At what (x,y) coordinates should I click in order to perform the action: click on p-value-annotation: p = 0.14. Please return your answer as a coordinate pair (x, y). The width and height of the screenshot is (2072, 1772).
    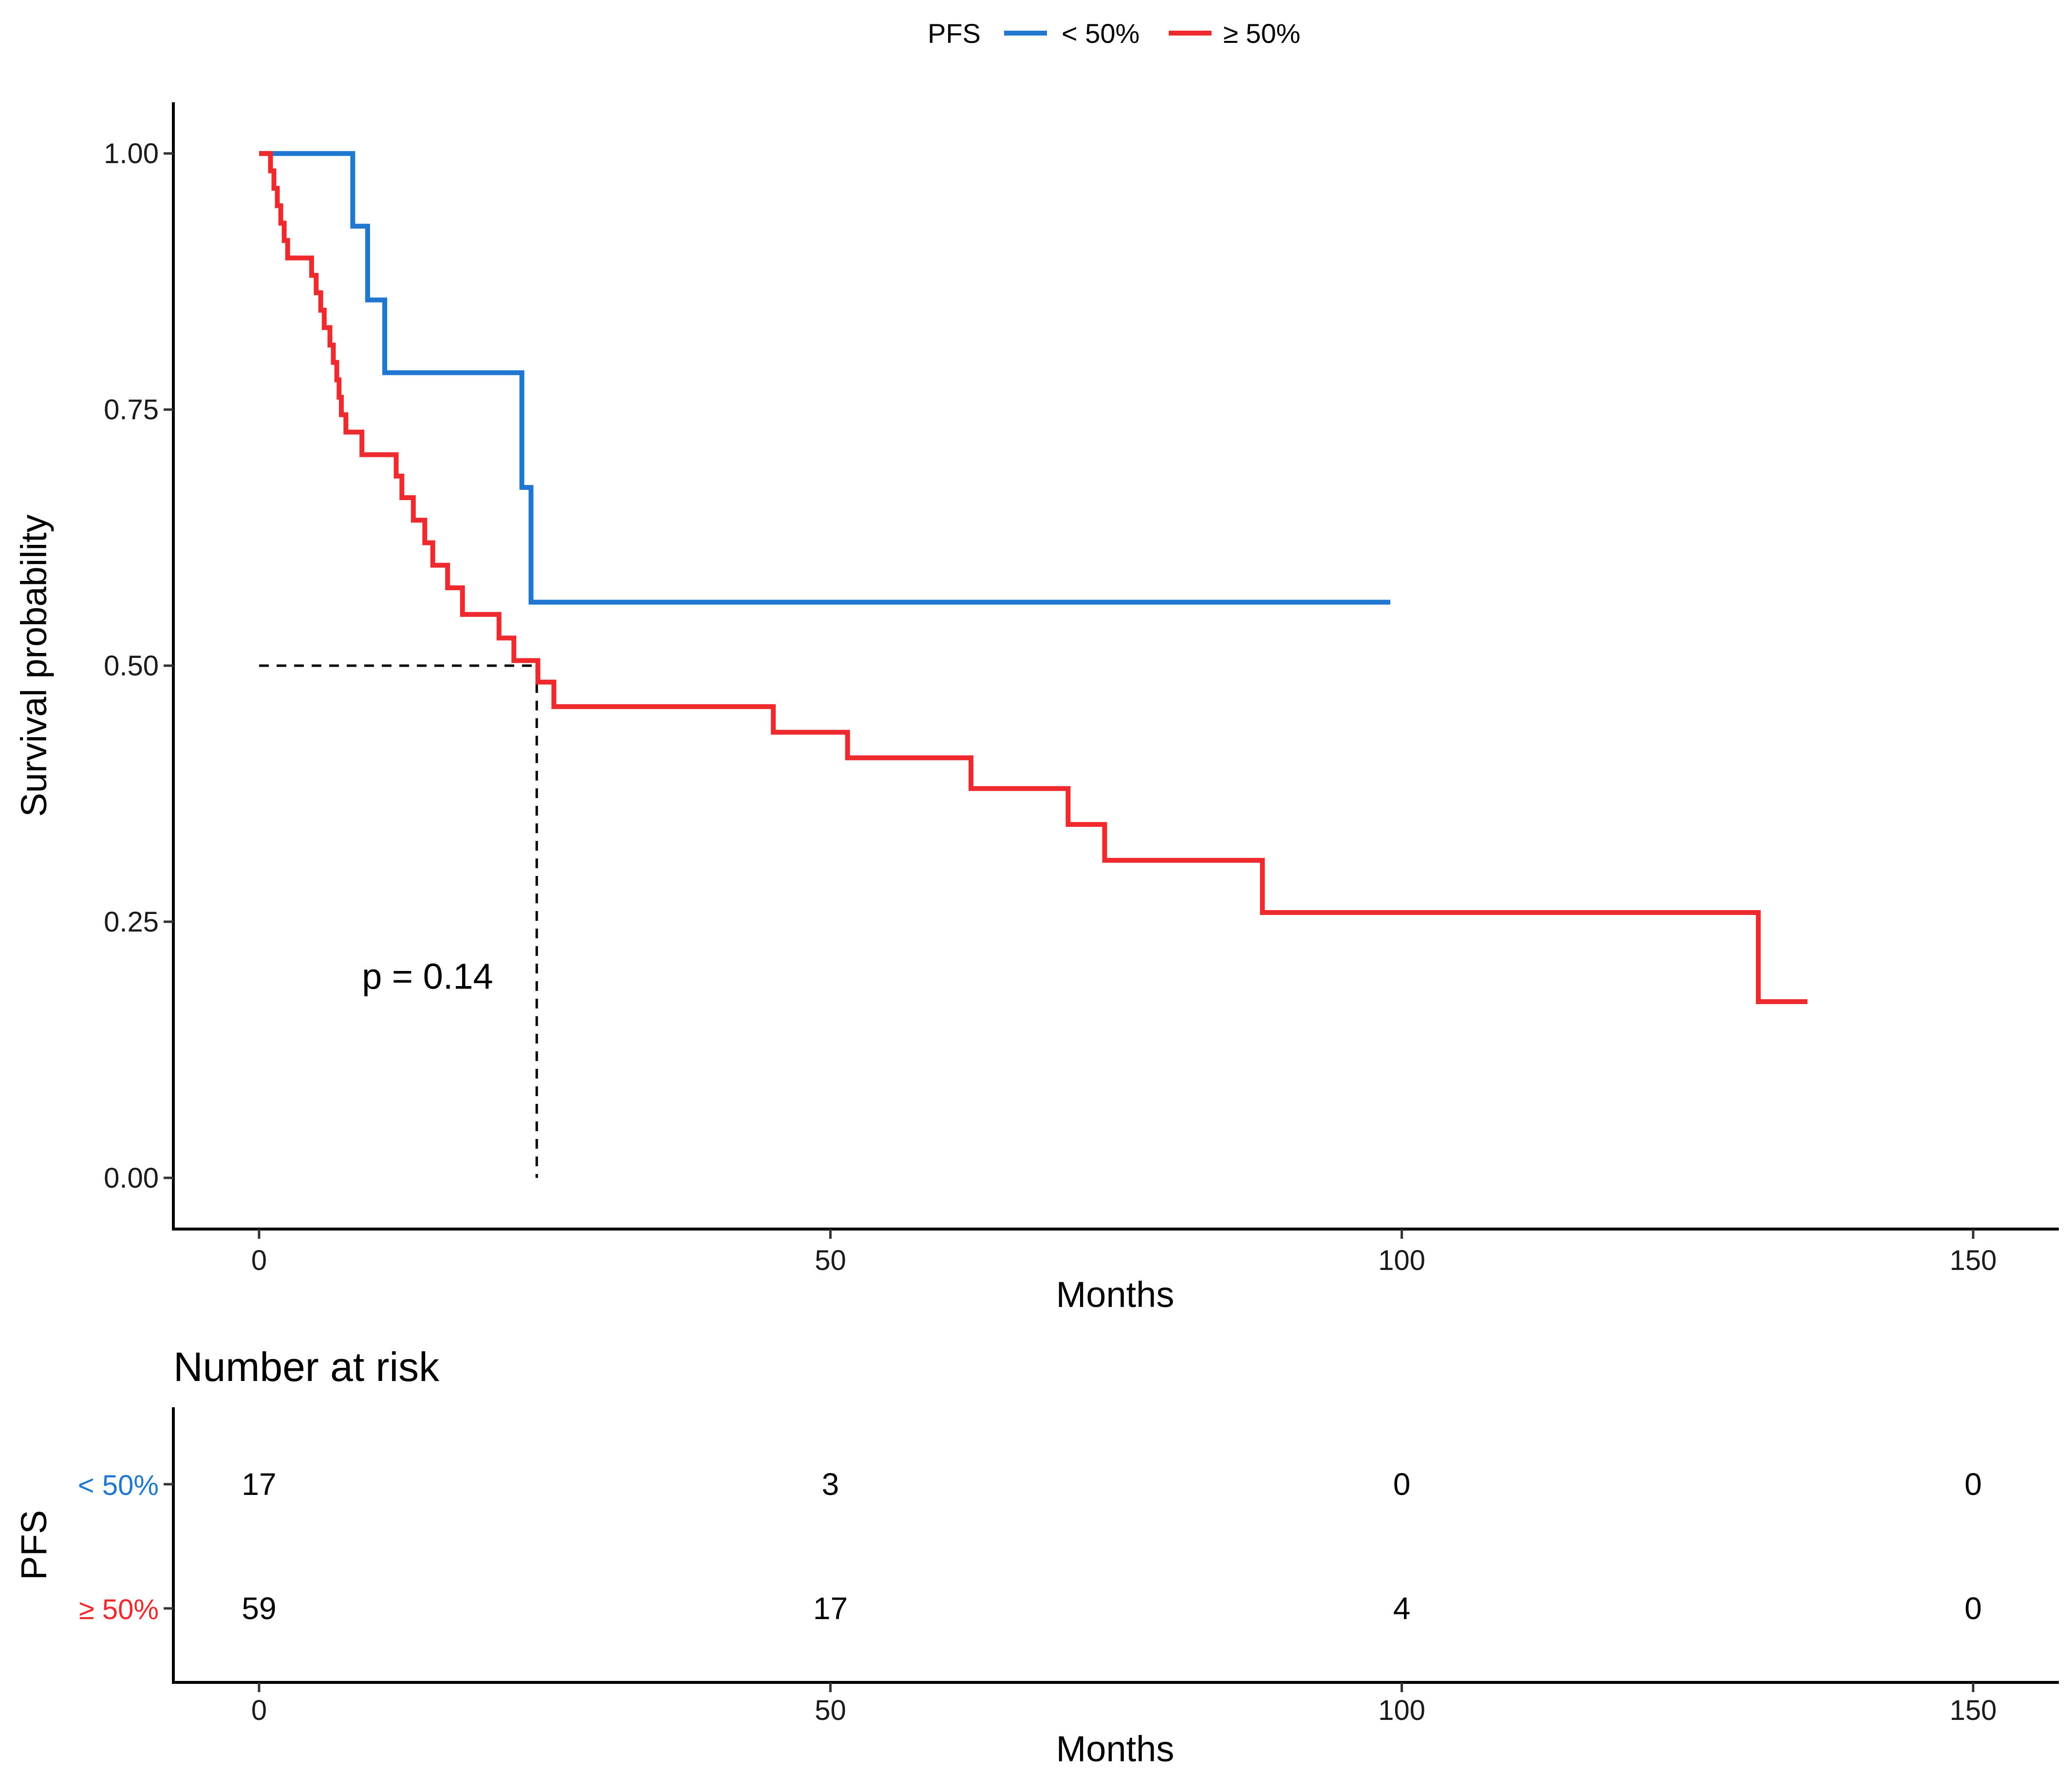
    Looking at the image, I should click on (427, 976).